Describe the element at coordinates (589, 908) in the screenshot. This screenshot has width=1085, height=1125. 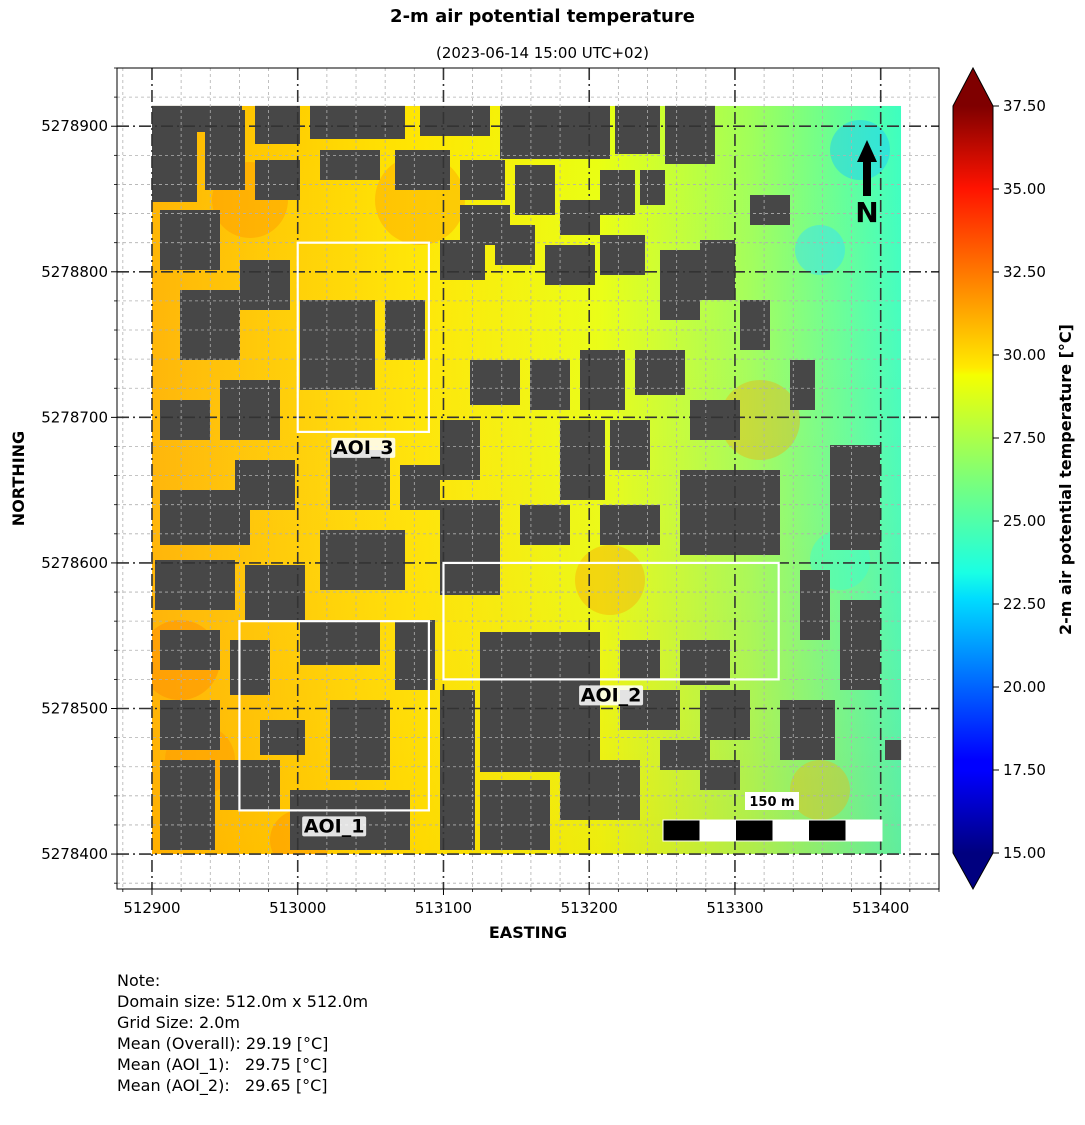
I see `x-tick-label-3: 513200` at that location.